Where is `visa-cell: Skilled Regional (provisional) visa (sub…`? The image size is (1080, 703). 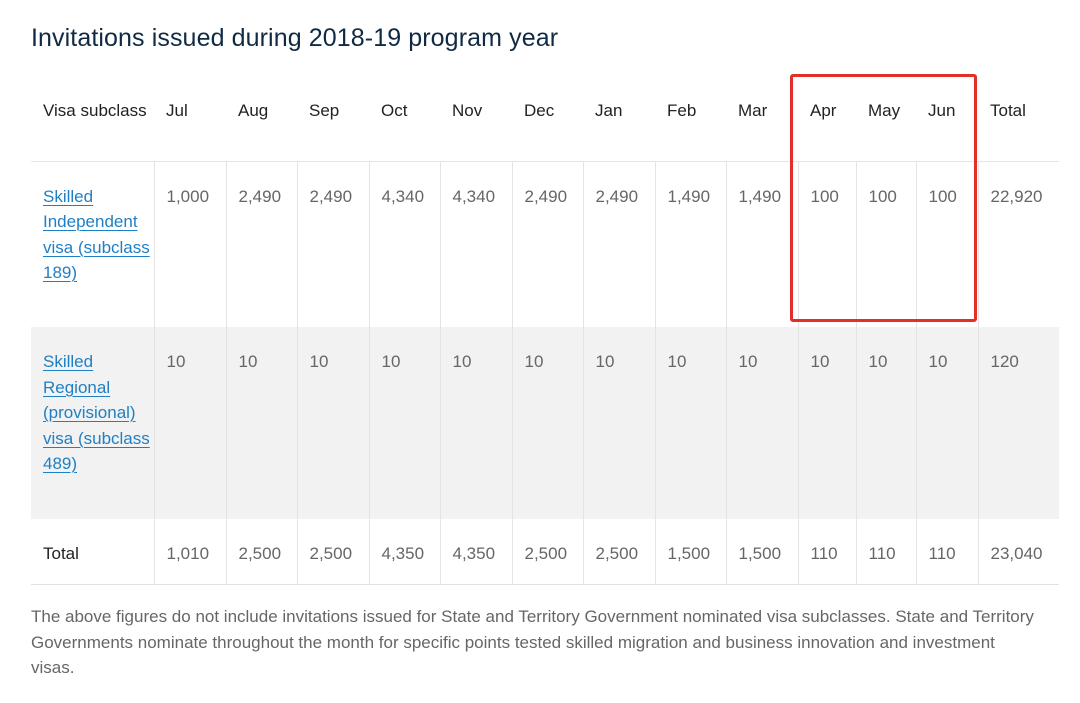
visa-cell: Skilled Regional (provisional) visa (sub… is located at coordinates (92, 423).